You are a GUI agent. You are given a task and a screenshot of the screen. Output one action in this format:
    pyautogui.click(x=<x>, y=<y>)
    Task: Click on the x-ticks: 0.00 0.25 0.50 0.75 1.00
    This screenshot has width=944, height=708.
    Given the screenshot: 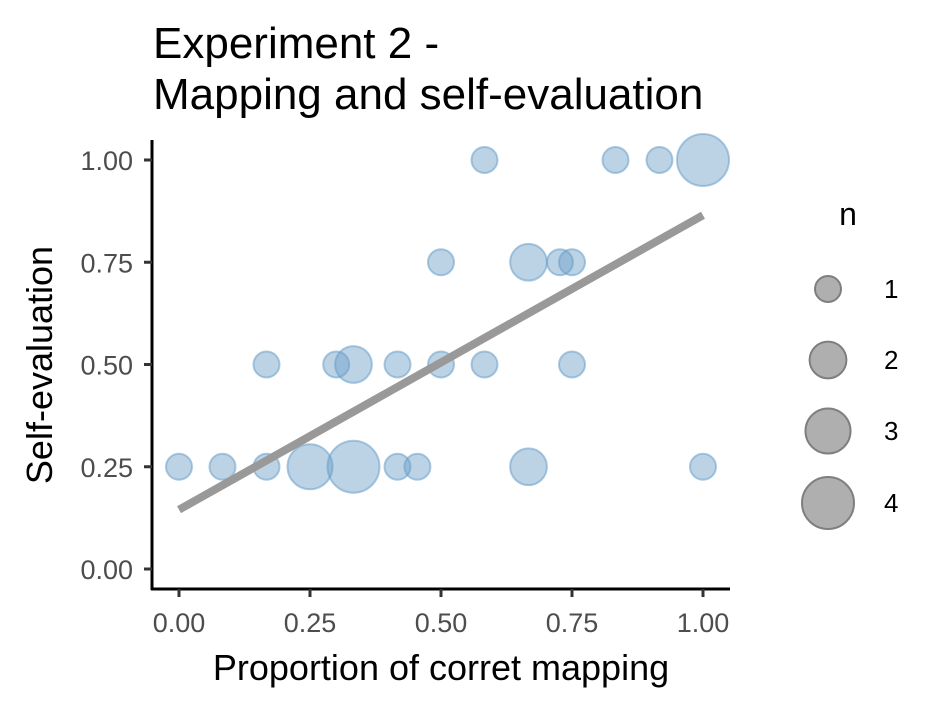 What is the action you would take?
    pyautogui.click(x=441, y=613)
    